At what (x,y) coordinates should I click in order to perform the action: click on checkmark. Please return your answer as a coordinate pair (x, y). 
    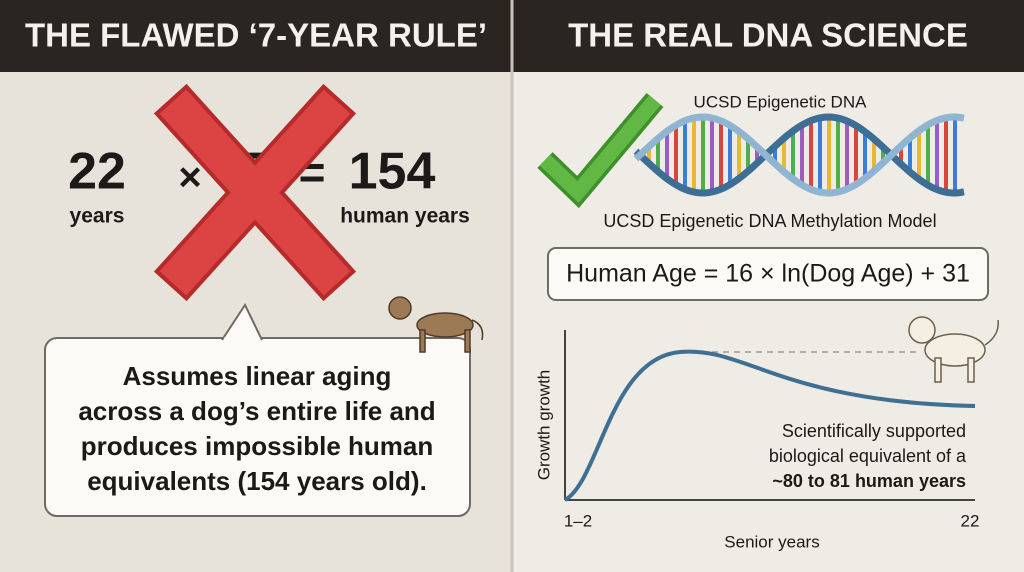
    Looking at the image, I should click on (600, 149).